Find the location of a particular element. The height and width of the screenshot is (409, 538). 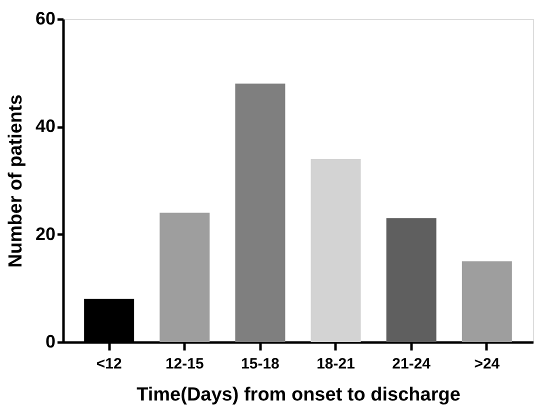

y-tick-label: 0 is located at coordinates (50, 342).